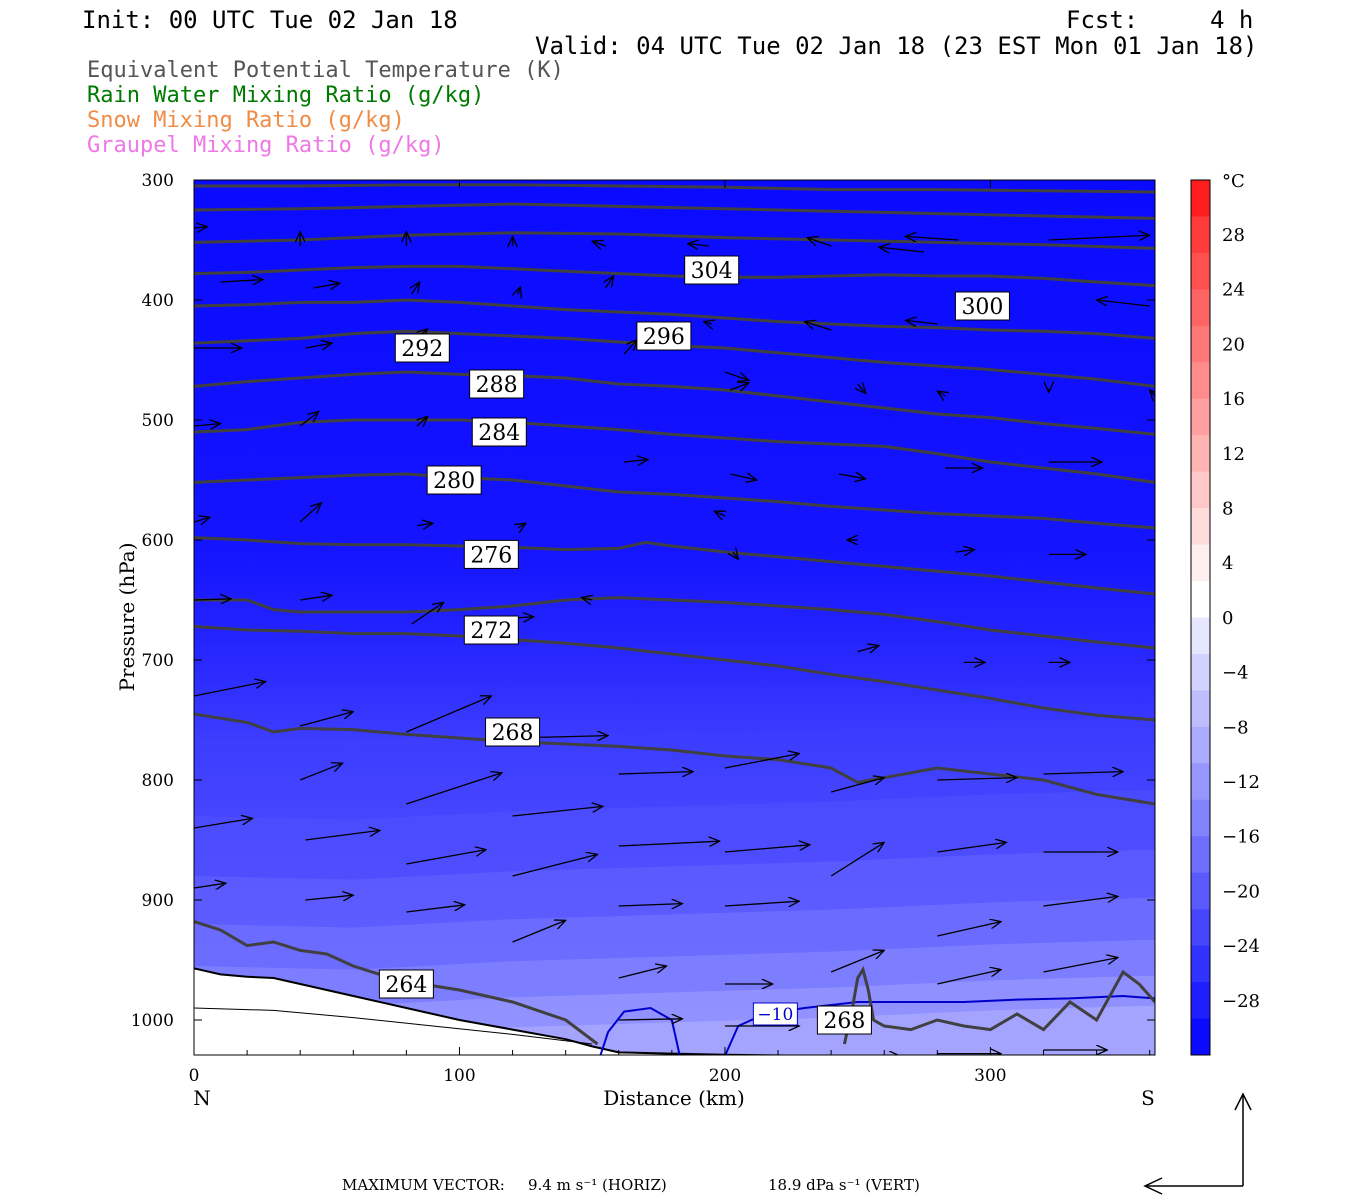  Describe the element at coordinates (1233, 235) in the screenshot. I see `colorbar-tick-label: 28` at that location.